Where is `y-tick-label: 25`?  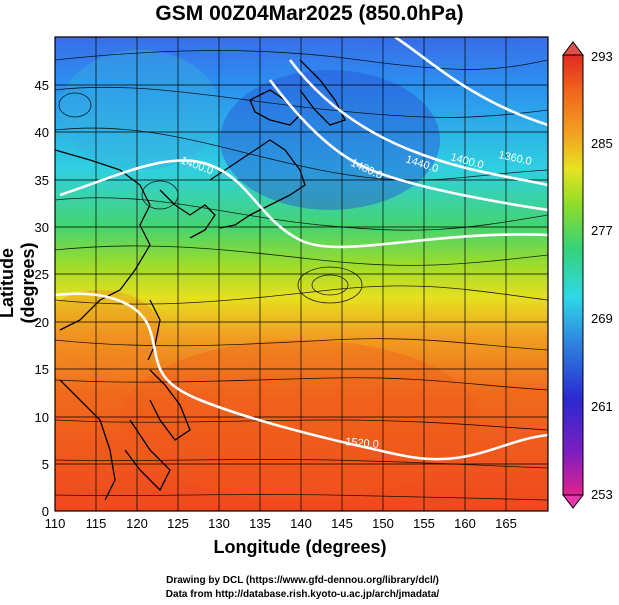
y-tick-label: 25 is located at coordinates (42, 274).